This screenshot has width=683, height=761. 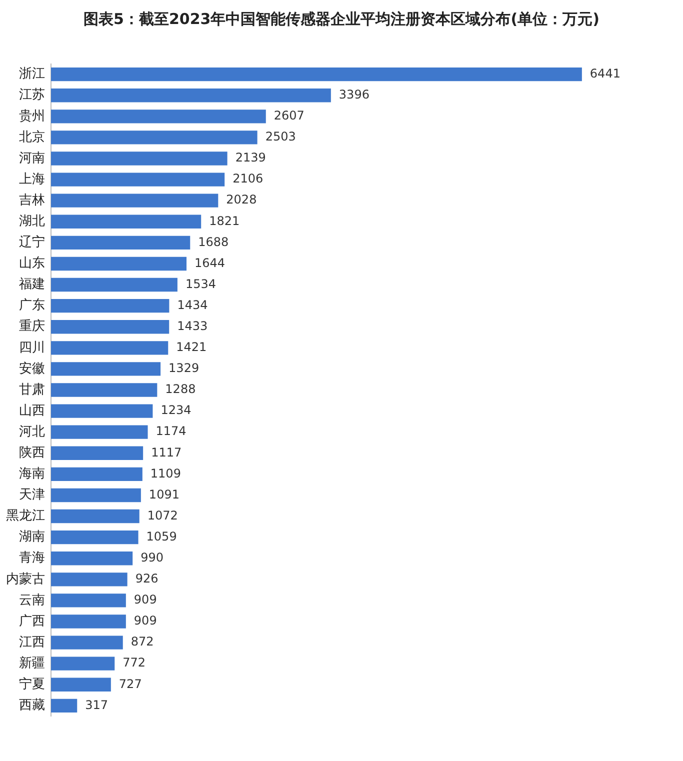 What do you see at coordinates (32, 558) in the screenshot?
I see `y-tick-label: 青海` at bounding box center [32, 558].